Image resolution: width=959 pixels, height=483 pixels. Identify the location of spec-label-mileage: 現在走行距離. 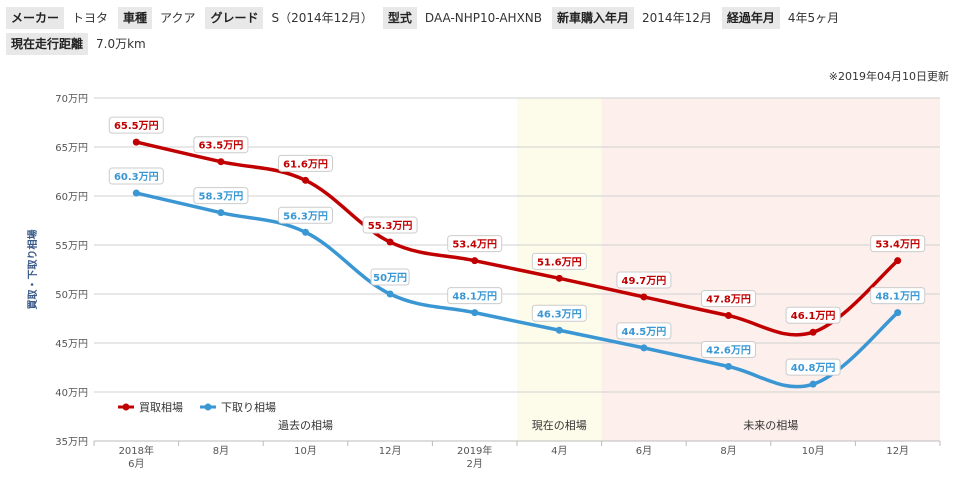
(47, 44).